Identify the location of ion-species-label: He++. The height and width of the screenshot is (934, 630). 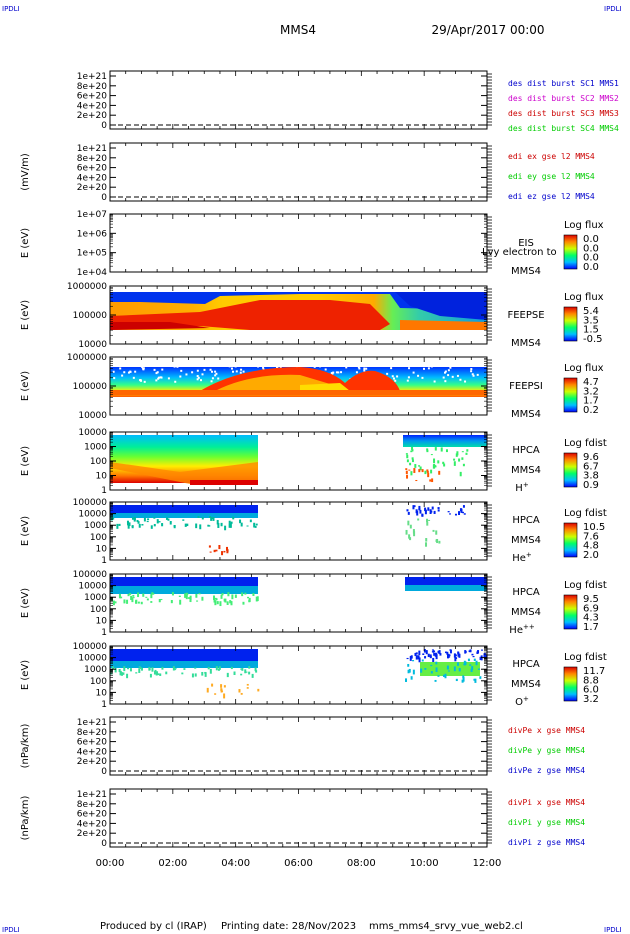
(522, 629).